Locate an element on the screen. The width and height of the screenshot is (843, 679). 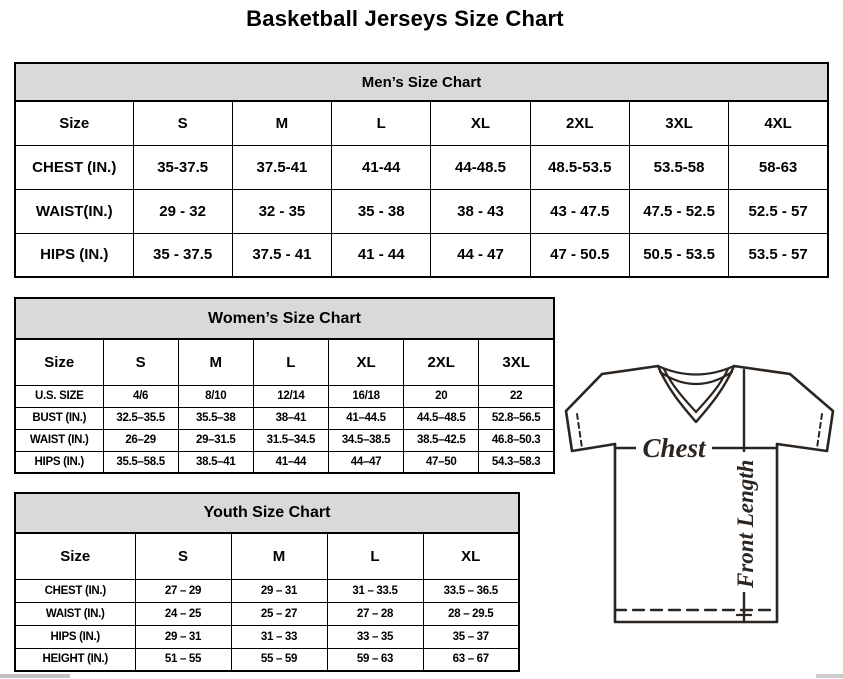
youth-col-m: M is located at coordinates (279, 556).